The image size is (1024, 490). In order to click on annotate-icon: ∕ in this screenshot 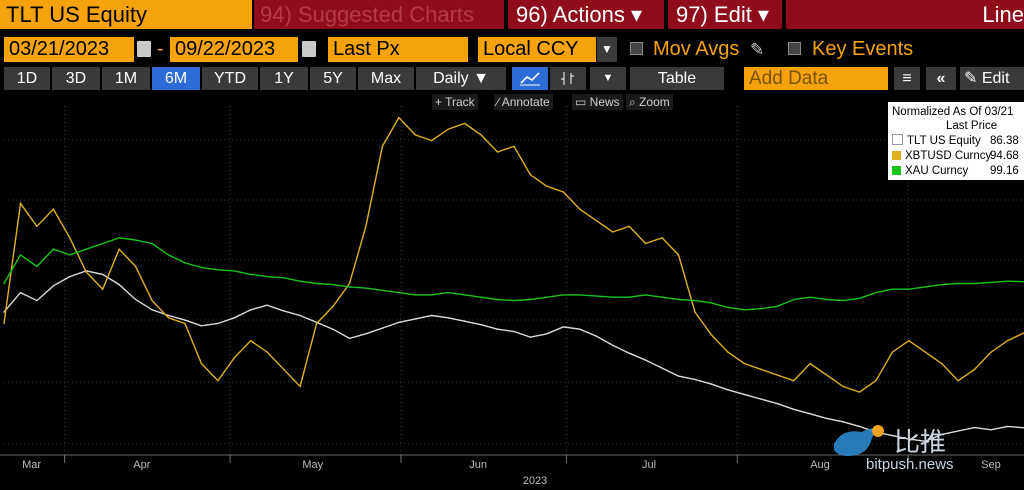, I will do `click(499, 102)`.